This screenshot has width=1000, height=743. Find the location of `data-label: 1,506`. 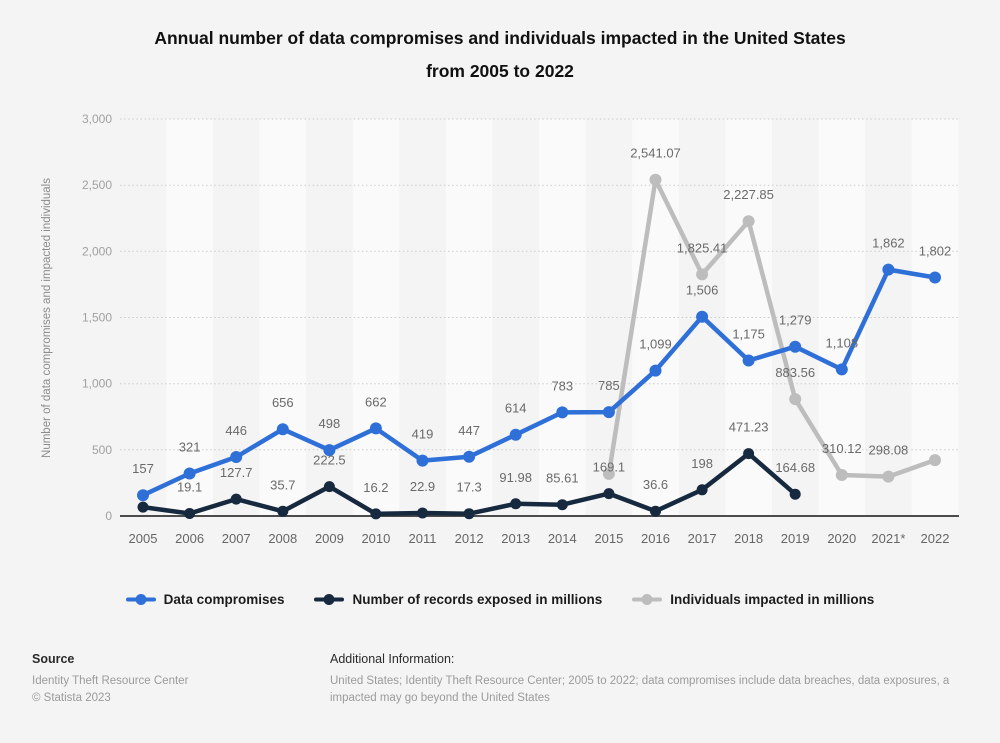

data-label: 1,506 is located at coordinates (702, 290).